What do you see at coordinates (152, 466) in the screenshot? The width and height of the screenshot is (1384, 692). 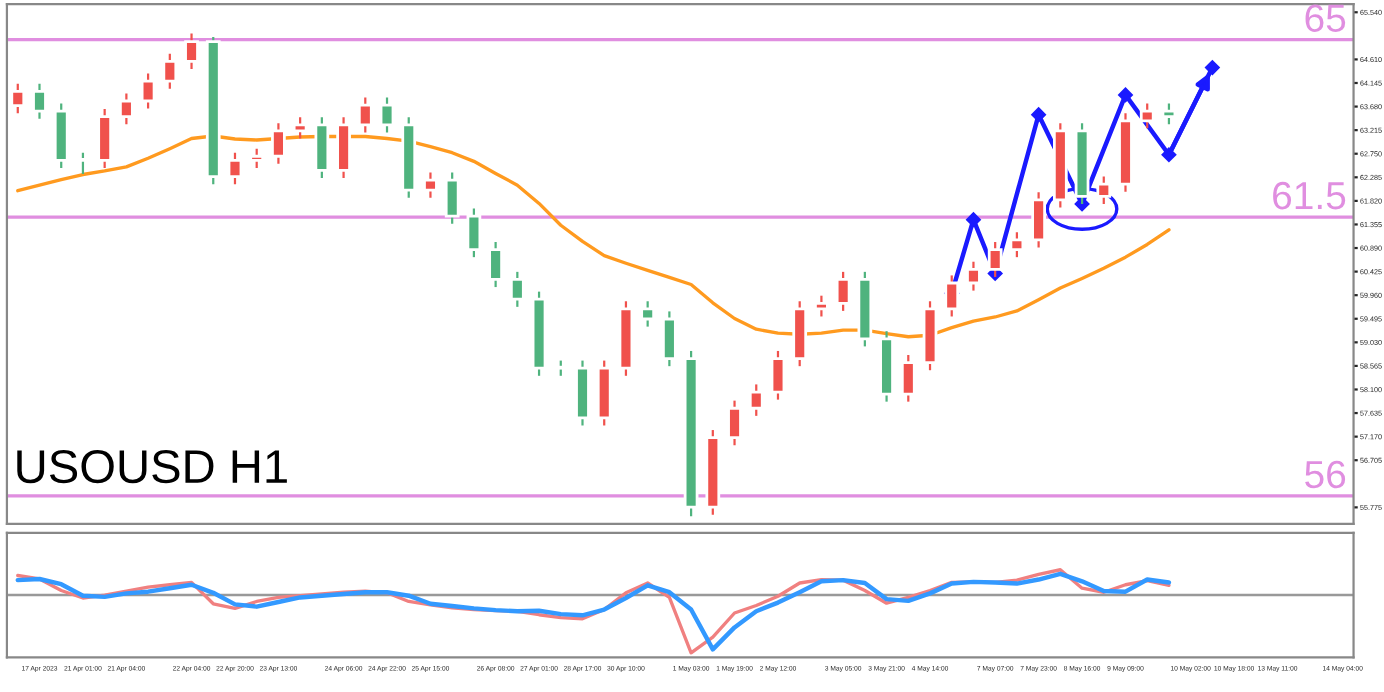 I see `annotation: USOUSD H1` at bounding box center [152, 466].